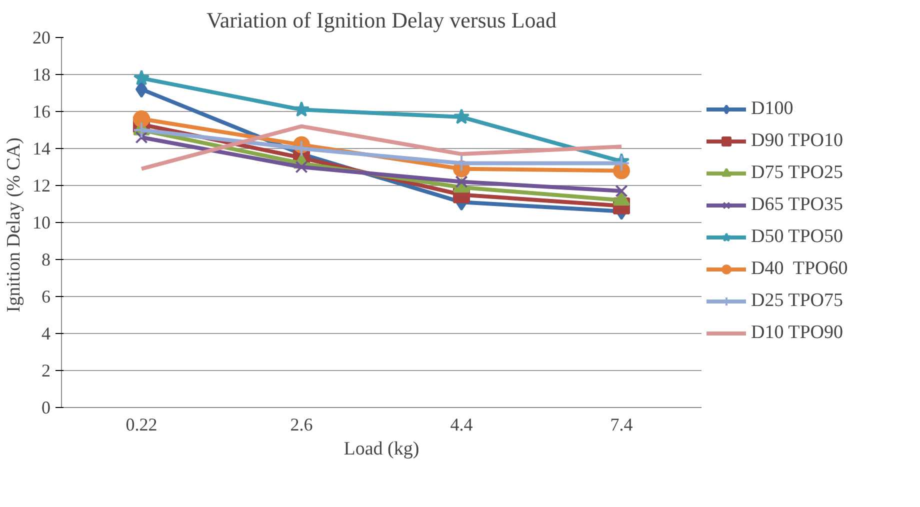  What do you see at coordinates (46, 370) in the screenshot?
I see `y-tick-label: 2` at bounding box center [46, 370].